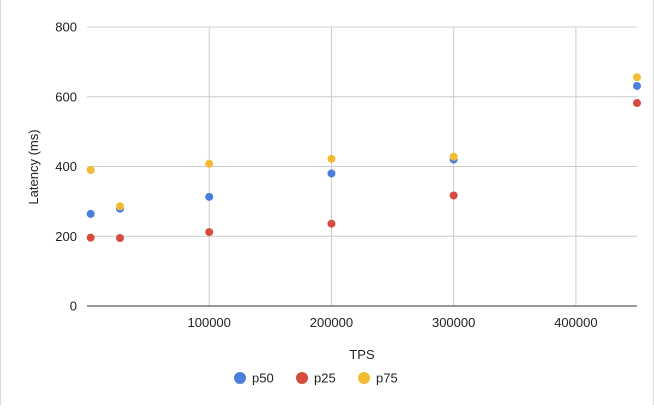 The height and width of the screenshot is (410, 654). I want to click on y-tick-label: 800, so click(66, 27).